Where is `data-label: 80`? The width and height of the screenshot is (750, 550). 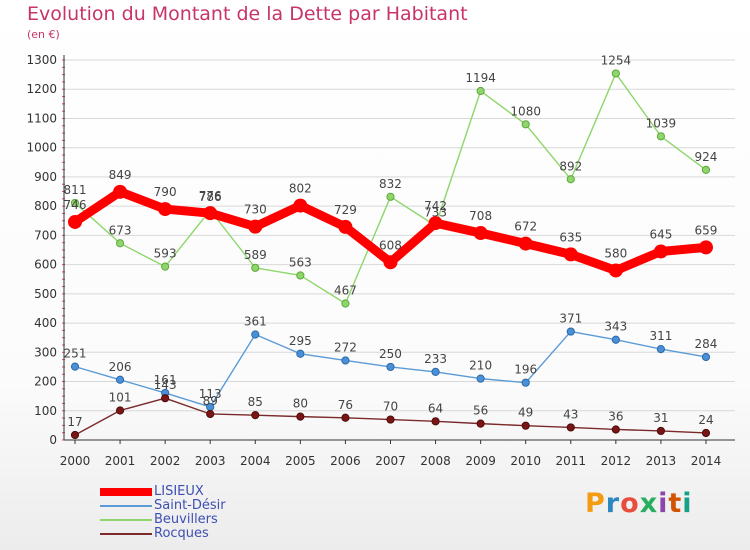
data-label: 80 is located at coordinates (300, 404).